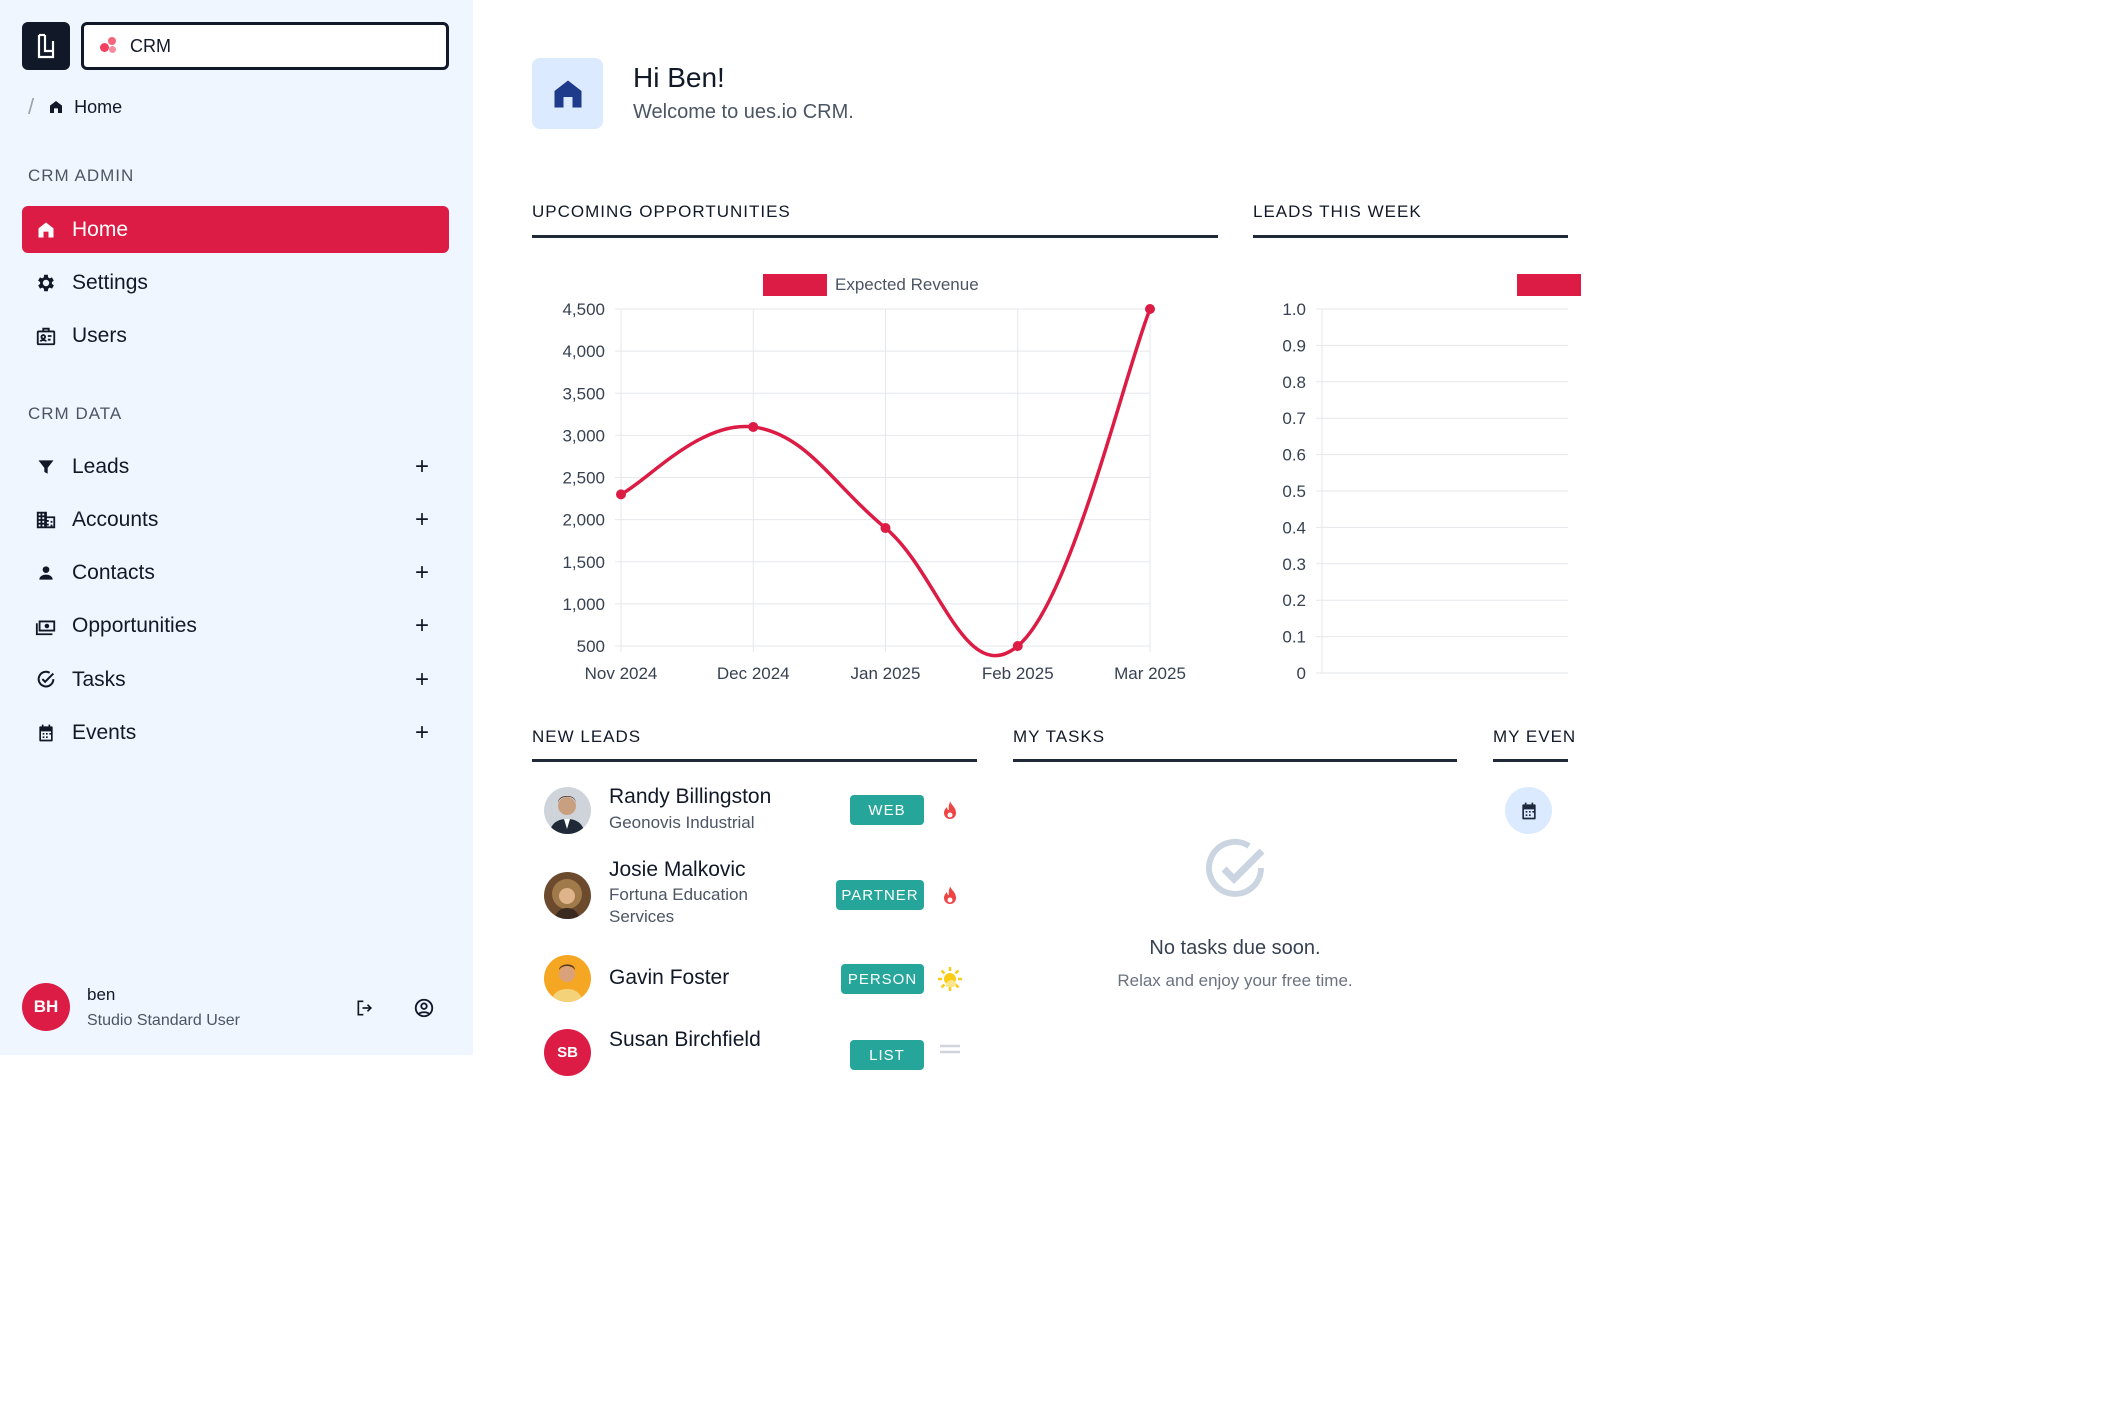  What do you see at coordinates (1294, 491) in the screenshot?
I see `y-tick-label: 0.5` at bounding box center [1294, 491].